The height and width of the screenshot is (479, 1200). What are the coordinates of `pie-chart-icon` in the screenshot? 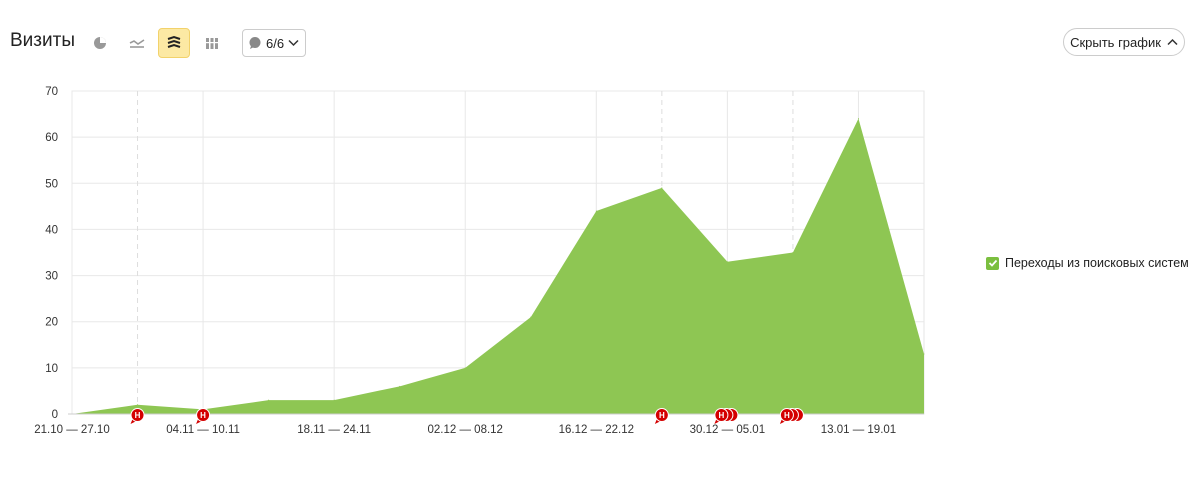 It's located at (100, 43).